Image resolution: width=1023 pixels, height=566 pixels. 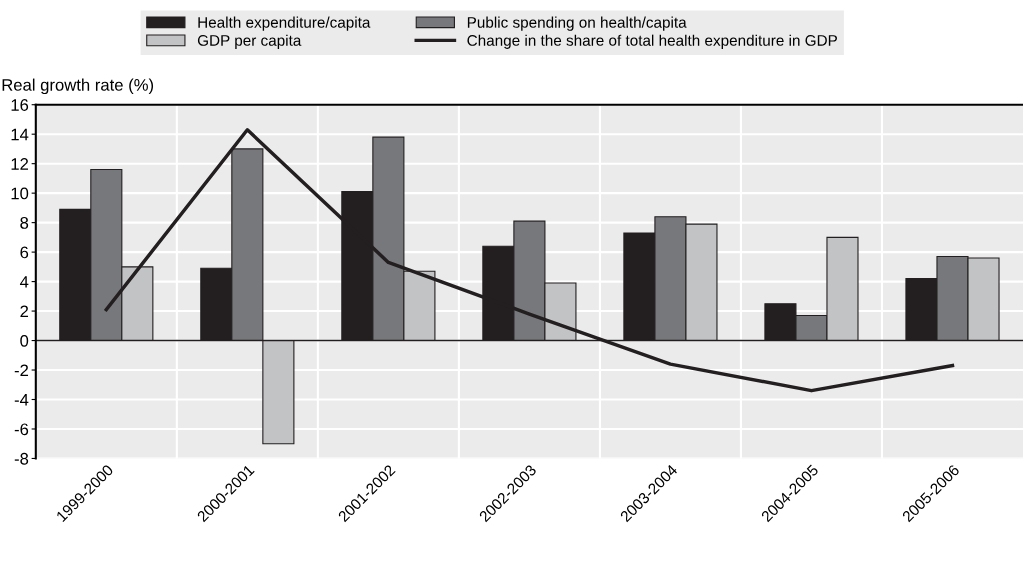 What do you see at coordinates (78, 86) in the screenshot?
I see `y-axis-title: Real growth rate (%)` at bounding box center [78, 86].